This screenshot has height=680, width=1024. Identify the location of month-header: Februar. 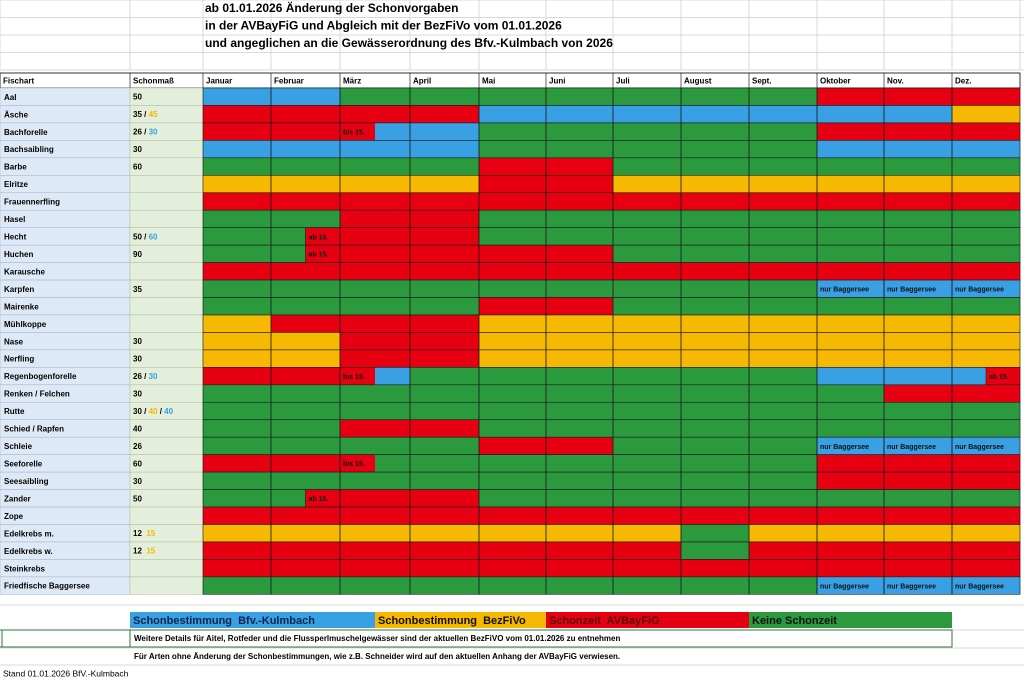
(289, 81).